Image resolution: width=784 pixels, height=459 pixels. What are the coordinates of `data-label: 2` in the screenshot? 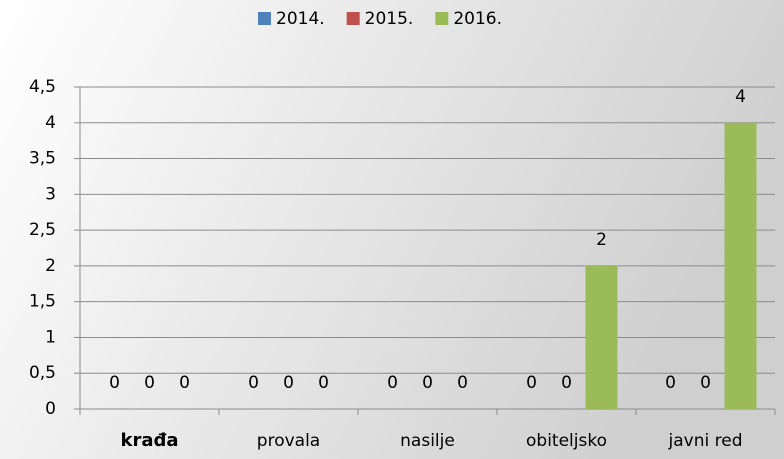 It's located at (601, 240).